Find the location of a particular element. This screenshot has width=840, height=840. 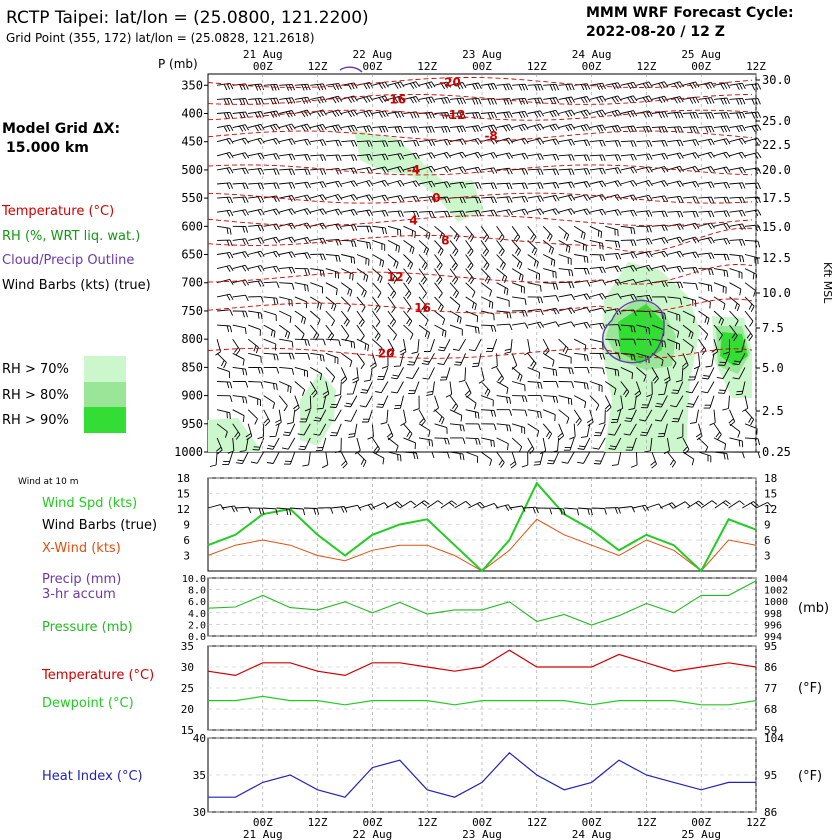

model-grid-label: Model Grid ΔX: is located at coordinates (61, 129).